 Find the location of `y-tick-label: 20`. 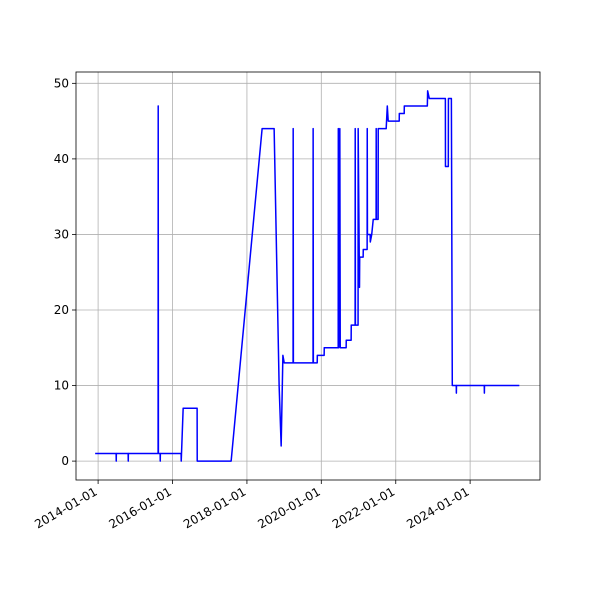

y-tick-label: 20 is located at coordinates (61, 310).